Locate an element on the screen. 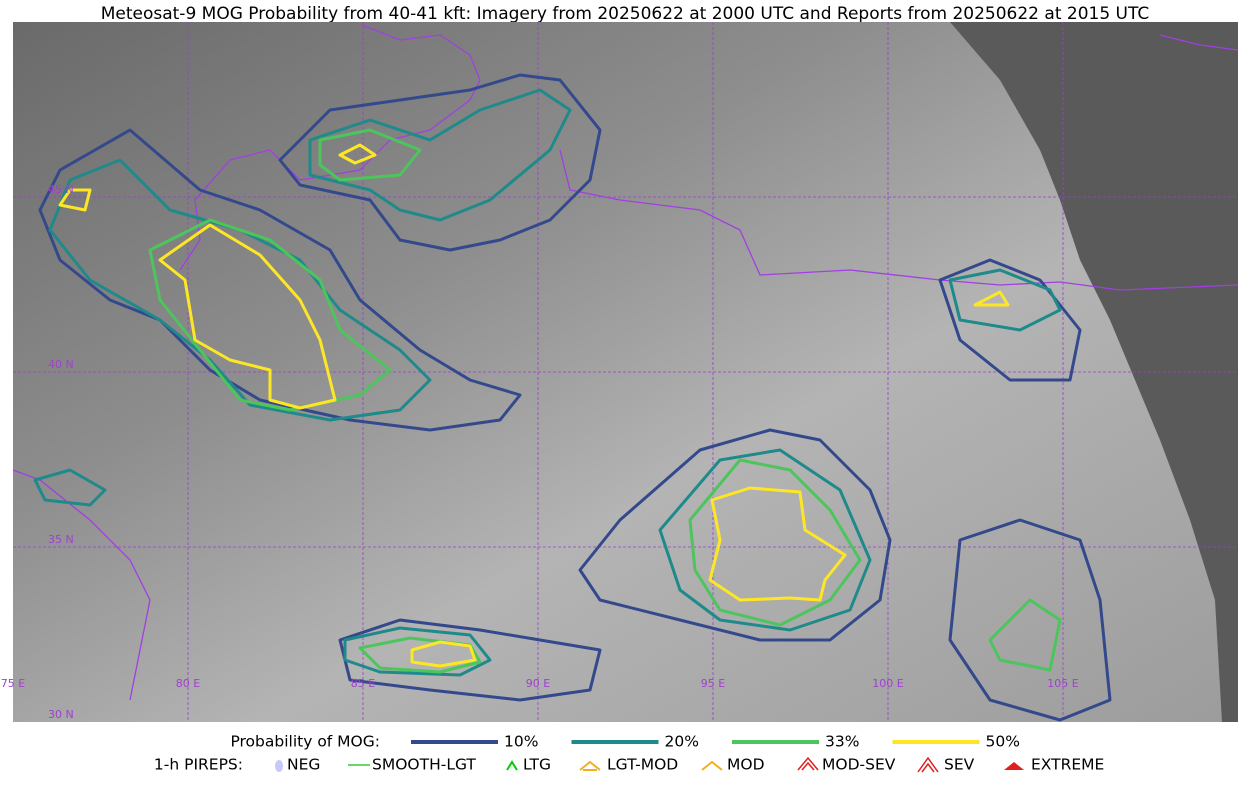 This screenshot has width=1250, height=786. legend-label: 20% is located at coordinates (682, 742).